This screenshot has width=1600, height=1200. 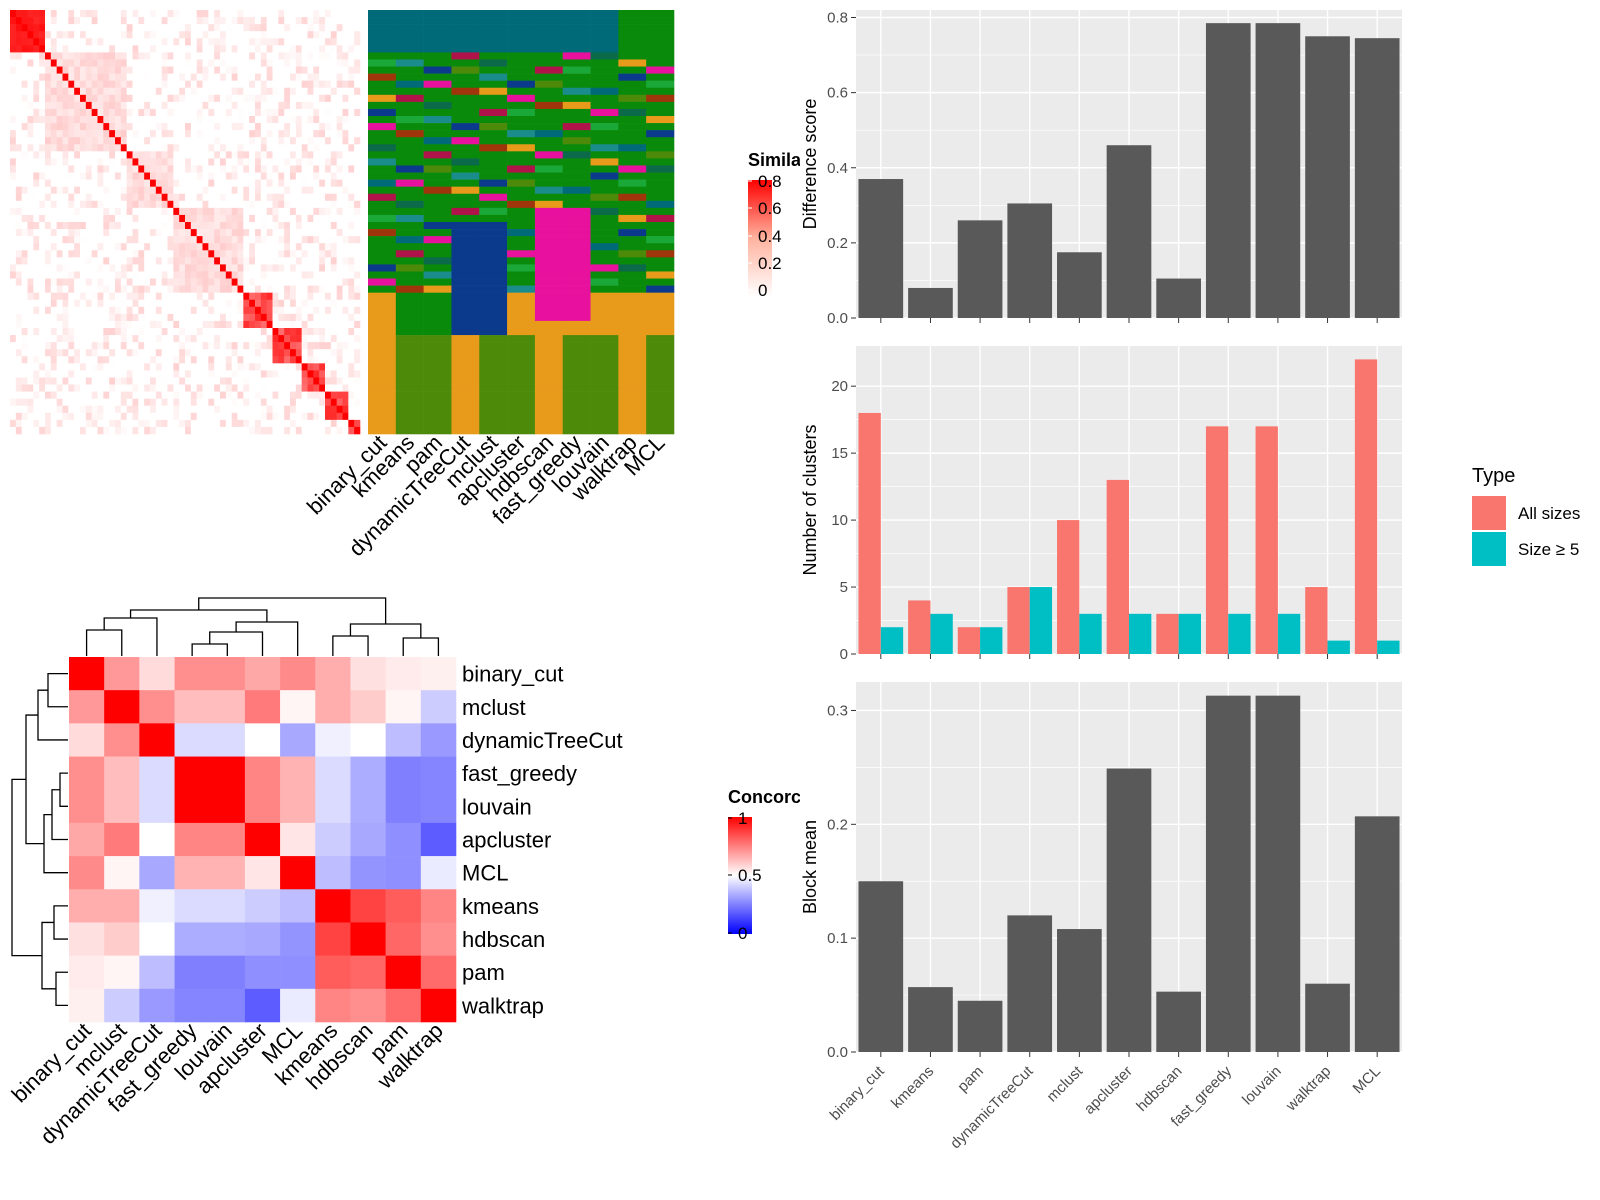 What do you see at coordinates (267, 638) in the screenshot?
I see `dendrogram-branch` at bounding box center [267, 638].